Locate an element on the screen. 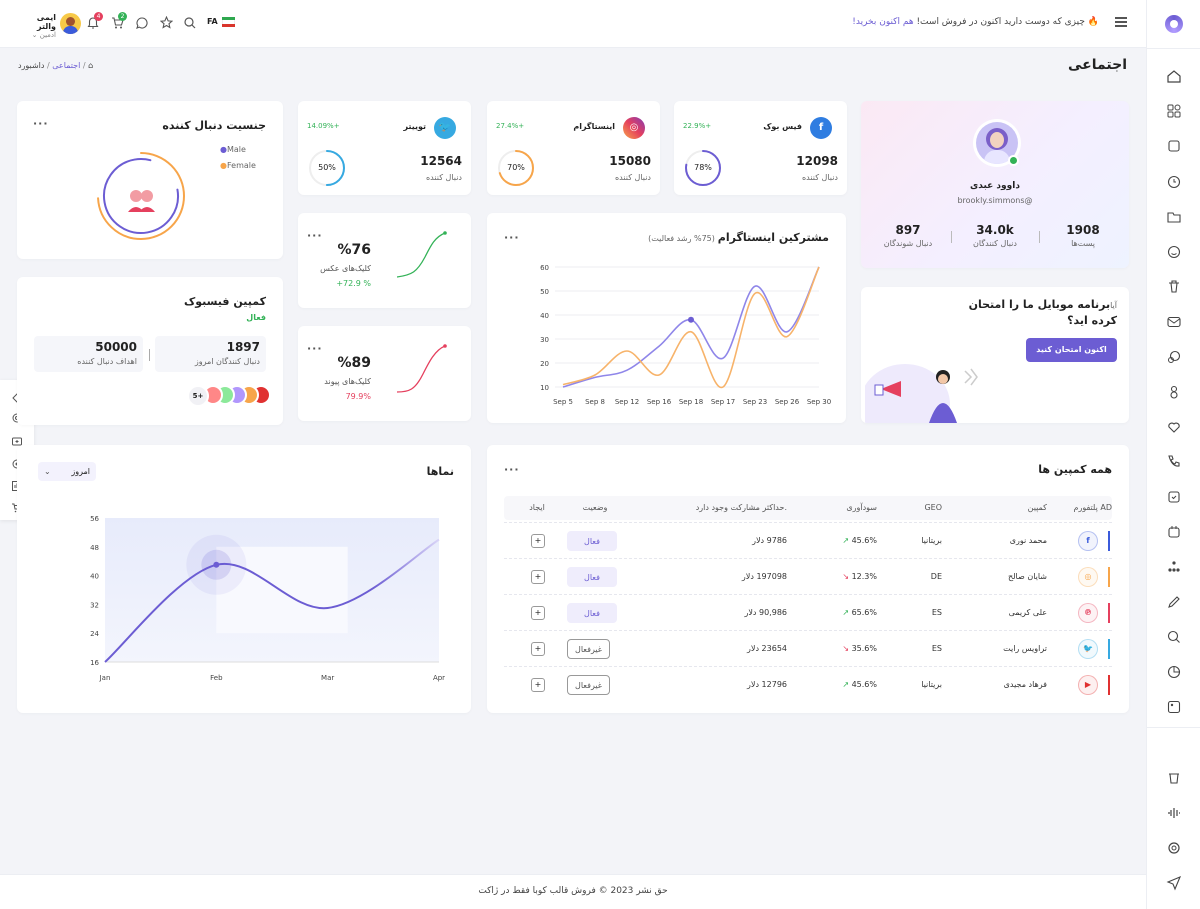 The height and width of the screenshot is (909, 1200). female-arc is located at coordinates (141, 196).